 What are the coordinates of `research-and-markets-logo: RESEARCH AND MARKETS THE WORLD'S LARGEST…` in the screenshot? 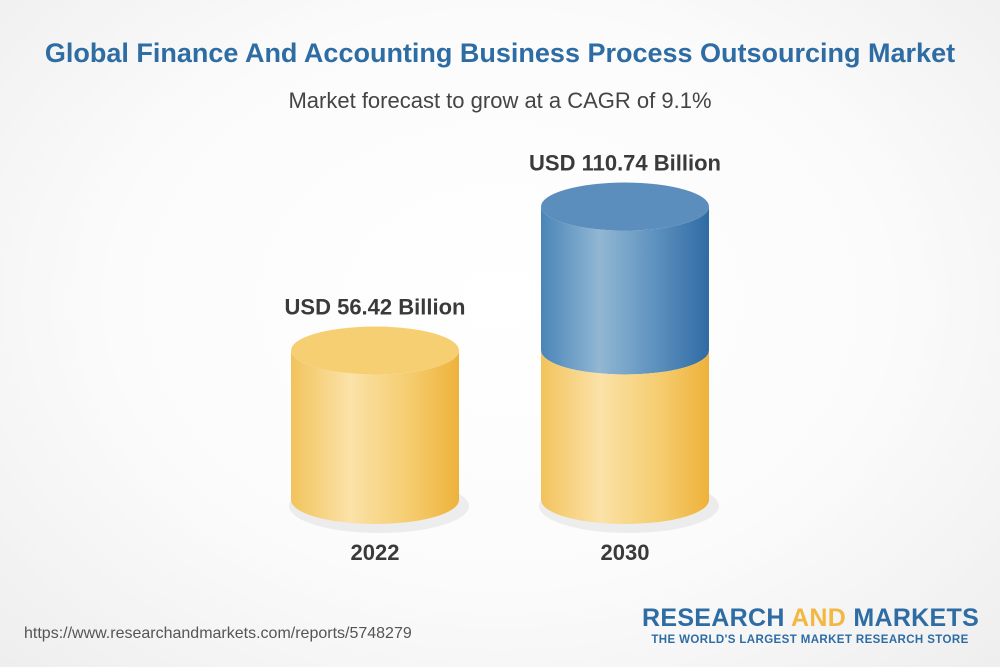 It's located at (811, 625).